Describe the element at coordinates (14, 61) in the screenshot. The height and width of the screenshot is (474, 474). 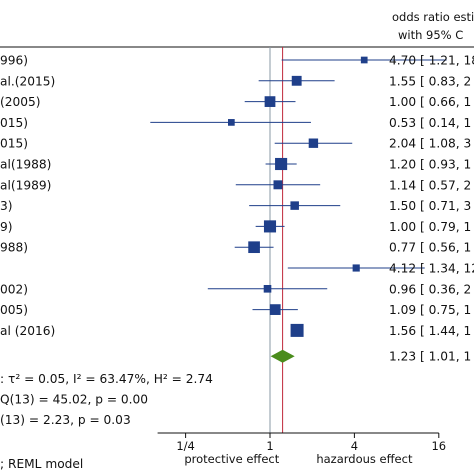
I see `study-label: 996)` at that location.